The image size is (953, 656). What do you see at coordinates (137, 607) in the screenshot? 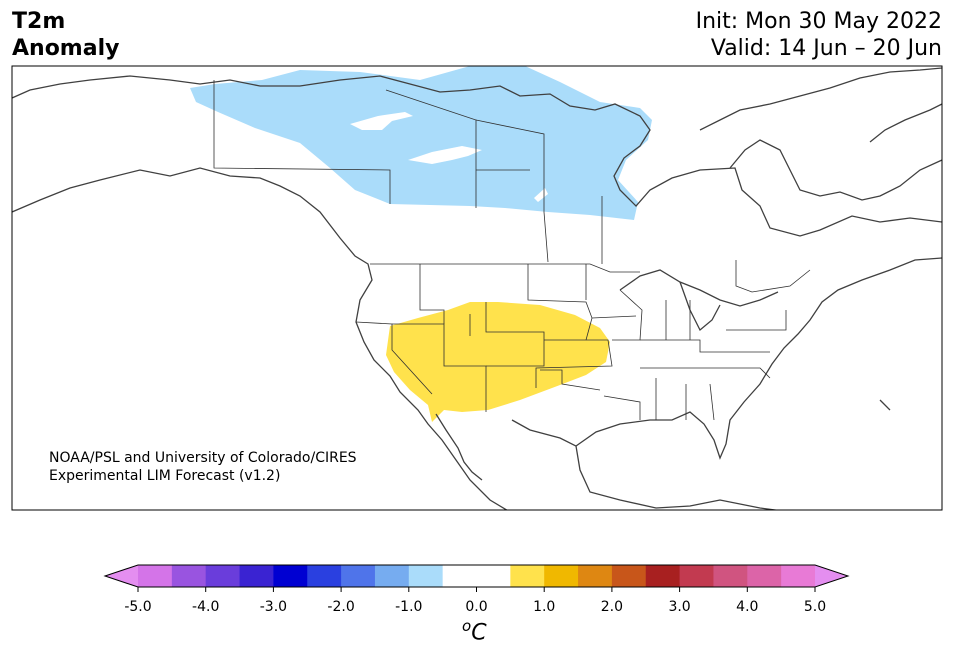
I see `colorbar-tick-label: -5.0` at bounding box center [137, 607].